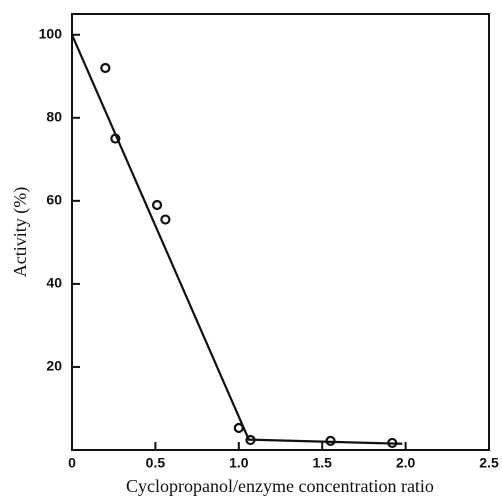 The height and width of the screenshot is (501, 502). I want to click on x-axis-label: Cyclopropanol/enzyme concentration ratio, so click(280, 486).